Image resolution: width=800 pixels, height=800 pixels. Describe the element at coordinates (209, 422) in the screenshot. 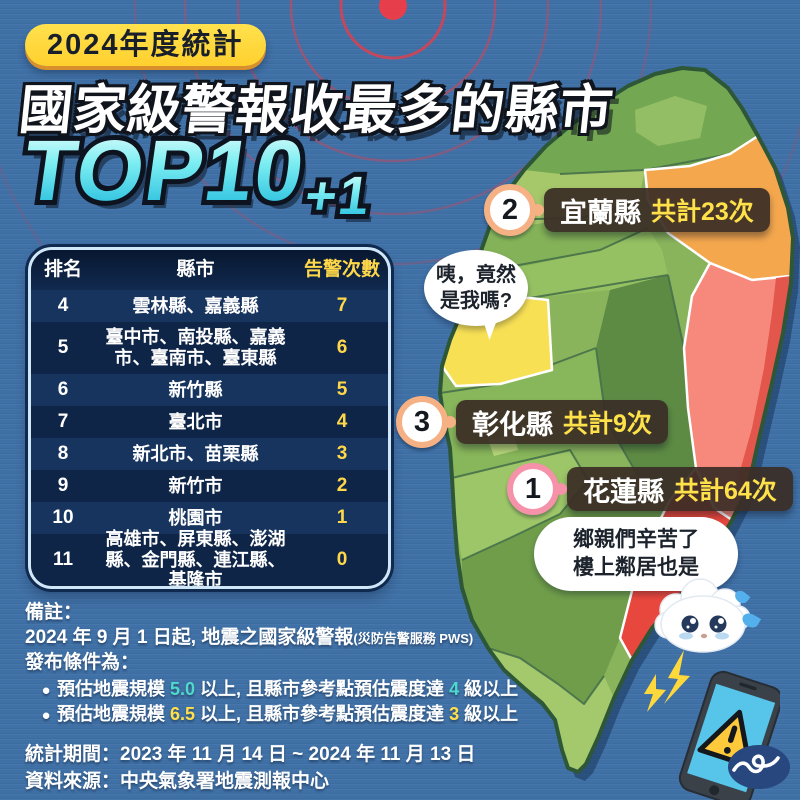

I see `table-row: 7 臺北市 4` at that location.